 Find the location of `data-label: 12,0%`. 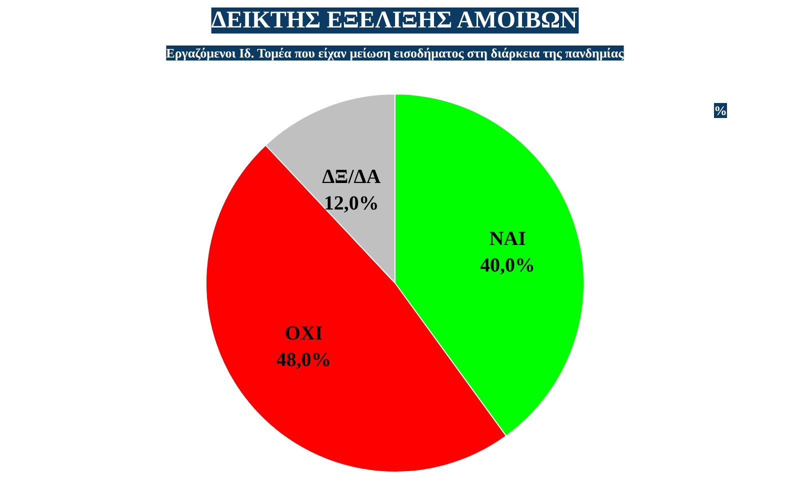

data-label: 12,0% is located at coordinates (351, 203).